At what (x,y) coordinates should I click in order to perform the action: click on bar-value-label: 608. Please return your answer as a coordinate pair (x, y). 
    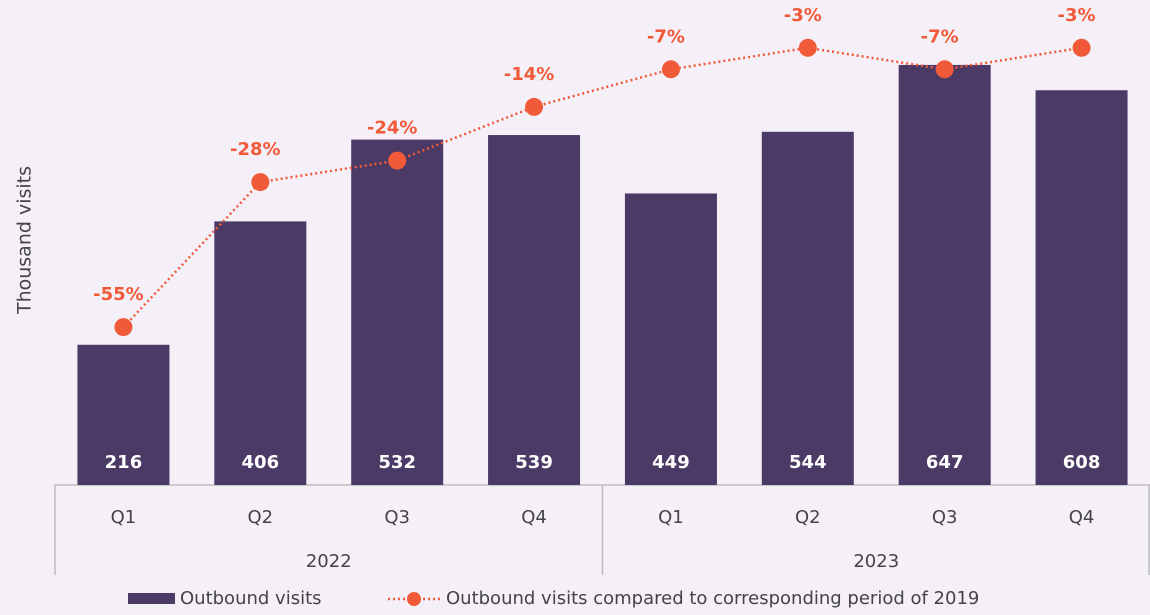
    Looking at the image, I should click on (1082, 462).